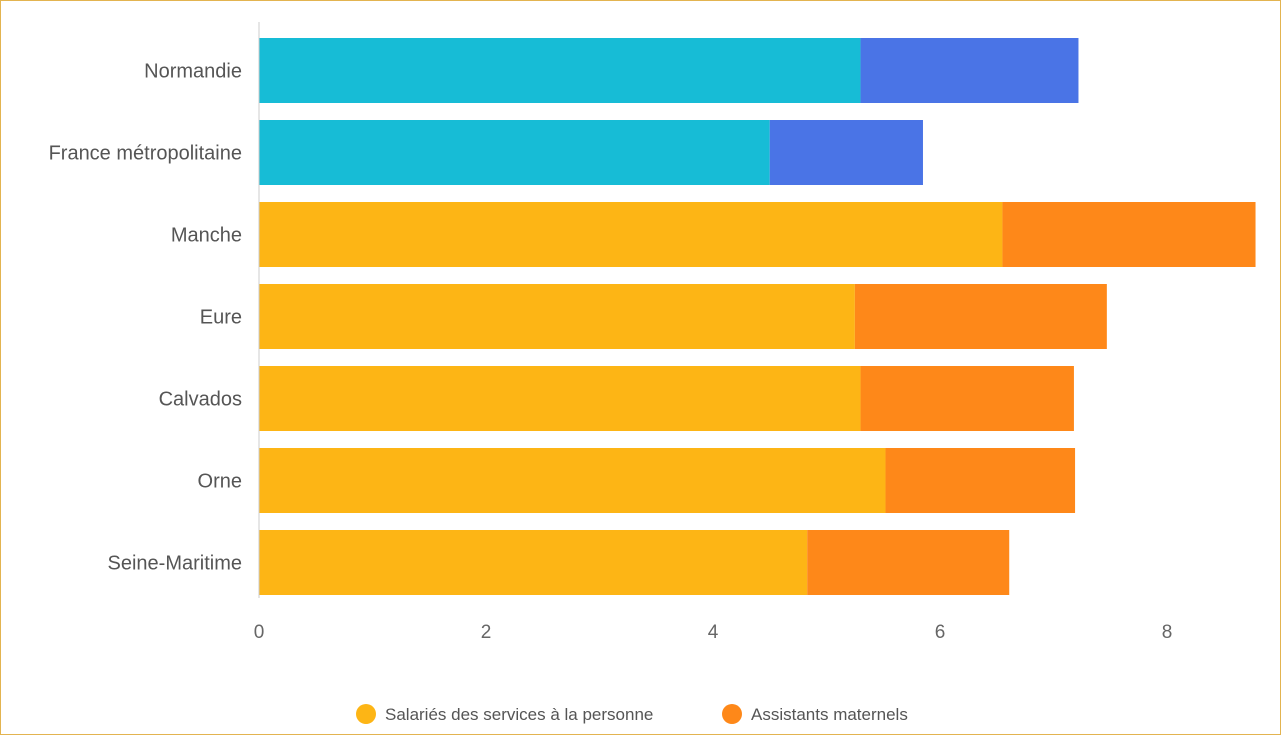 The height and width of the screenshot is (735, 1283). Describe the element at coordinates (193, 72) in the screenshot. I see `category-label: Normandie` at that location.